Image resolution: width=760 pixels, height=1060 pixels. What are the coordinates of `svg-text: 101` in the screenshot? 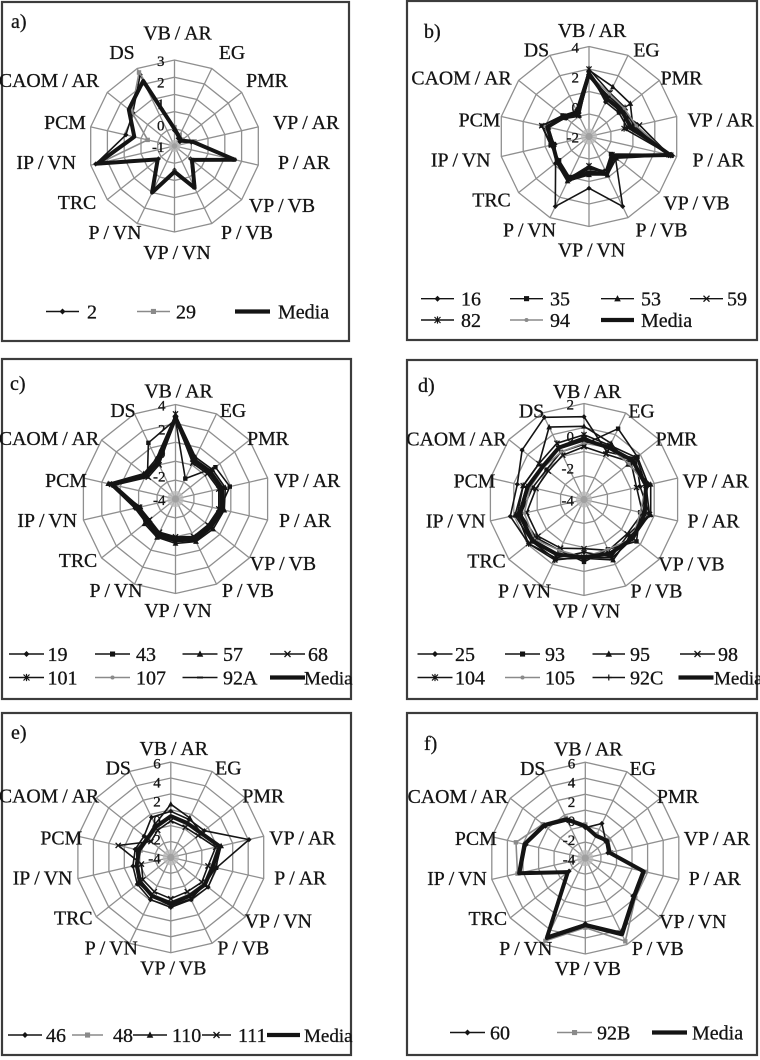 It's located at (63, 679).